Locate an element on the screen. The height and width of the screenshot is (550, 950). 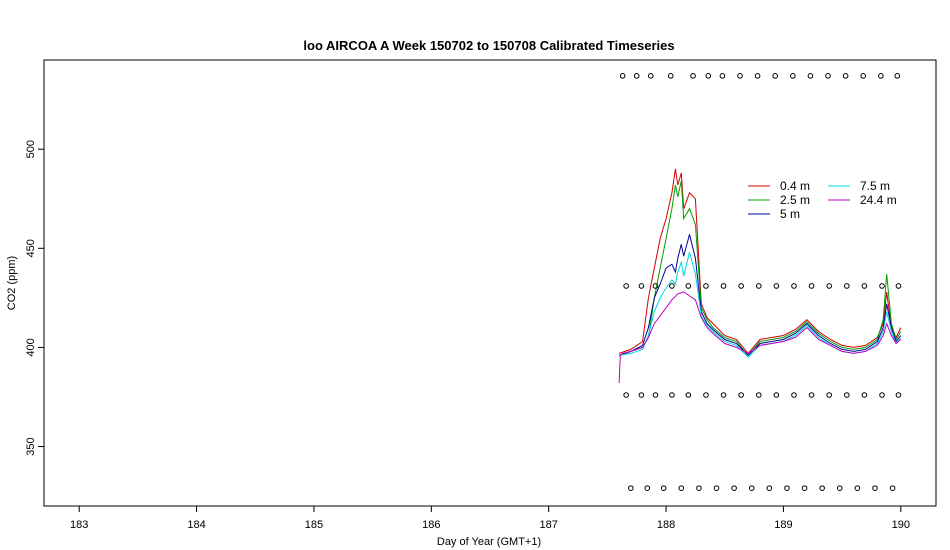
legend-label: 2.5 m is located at coordinates (795, 200).